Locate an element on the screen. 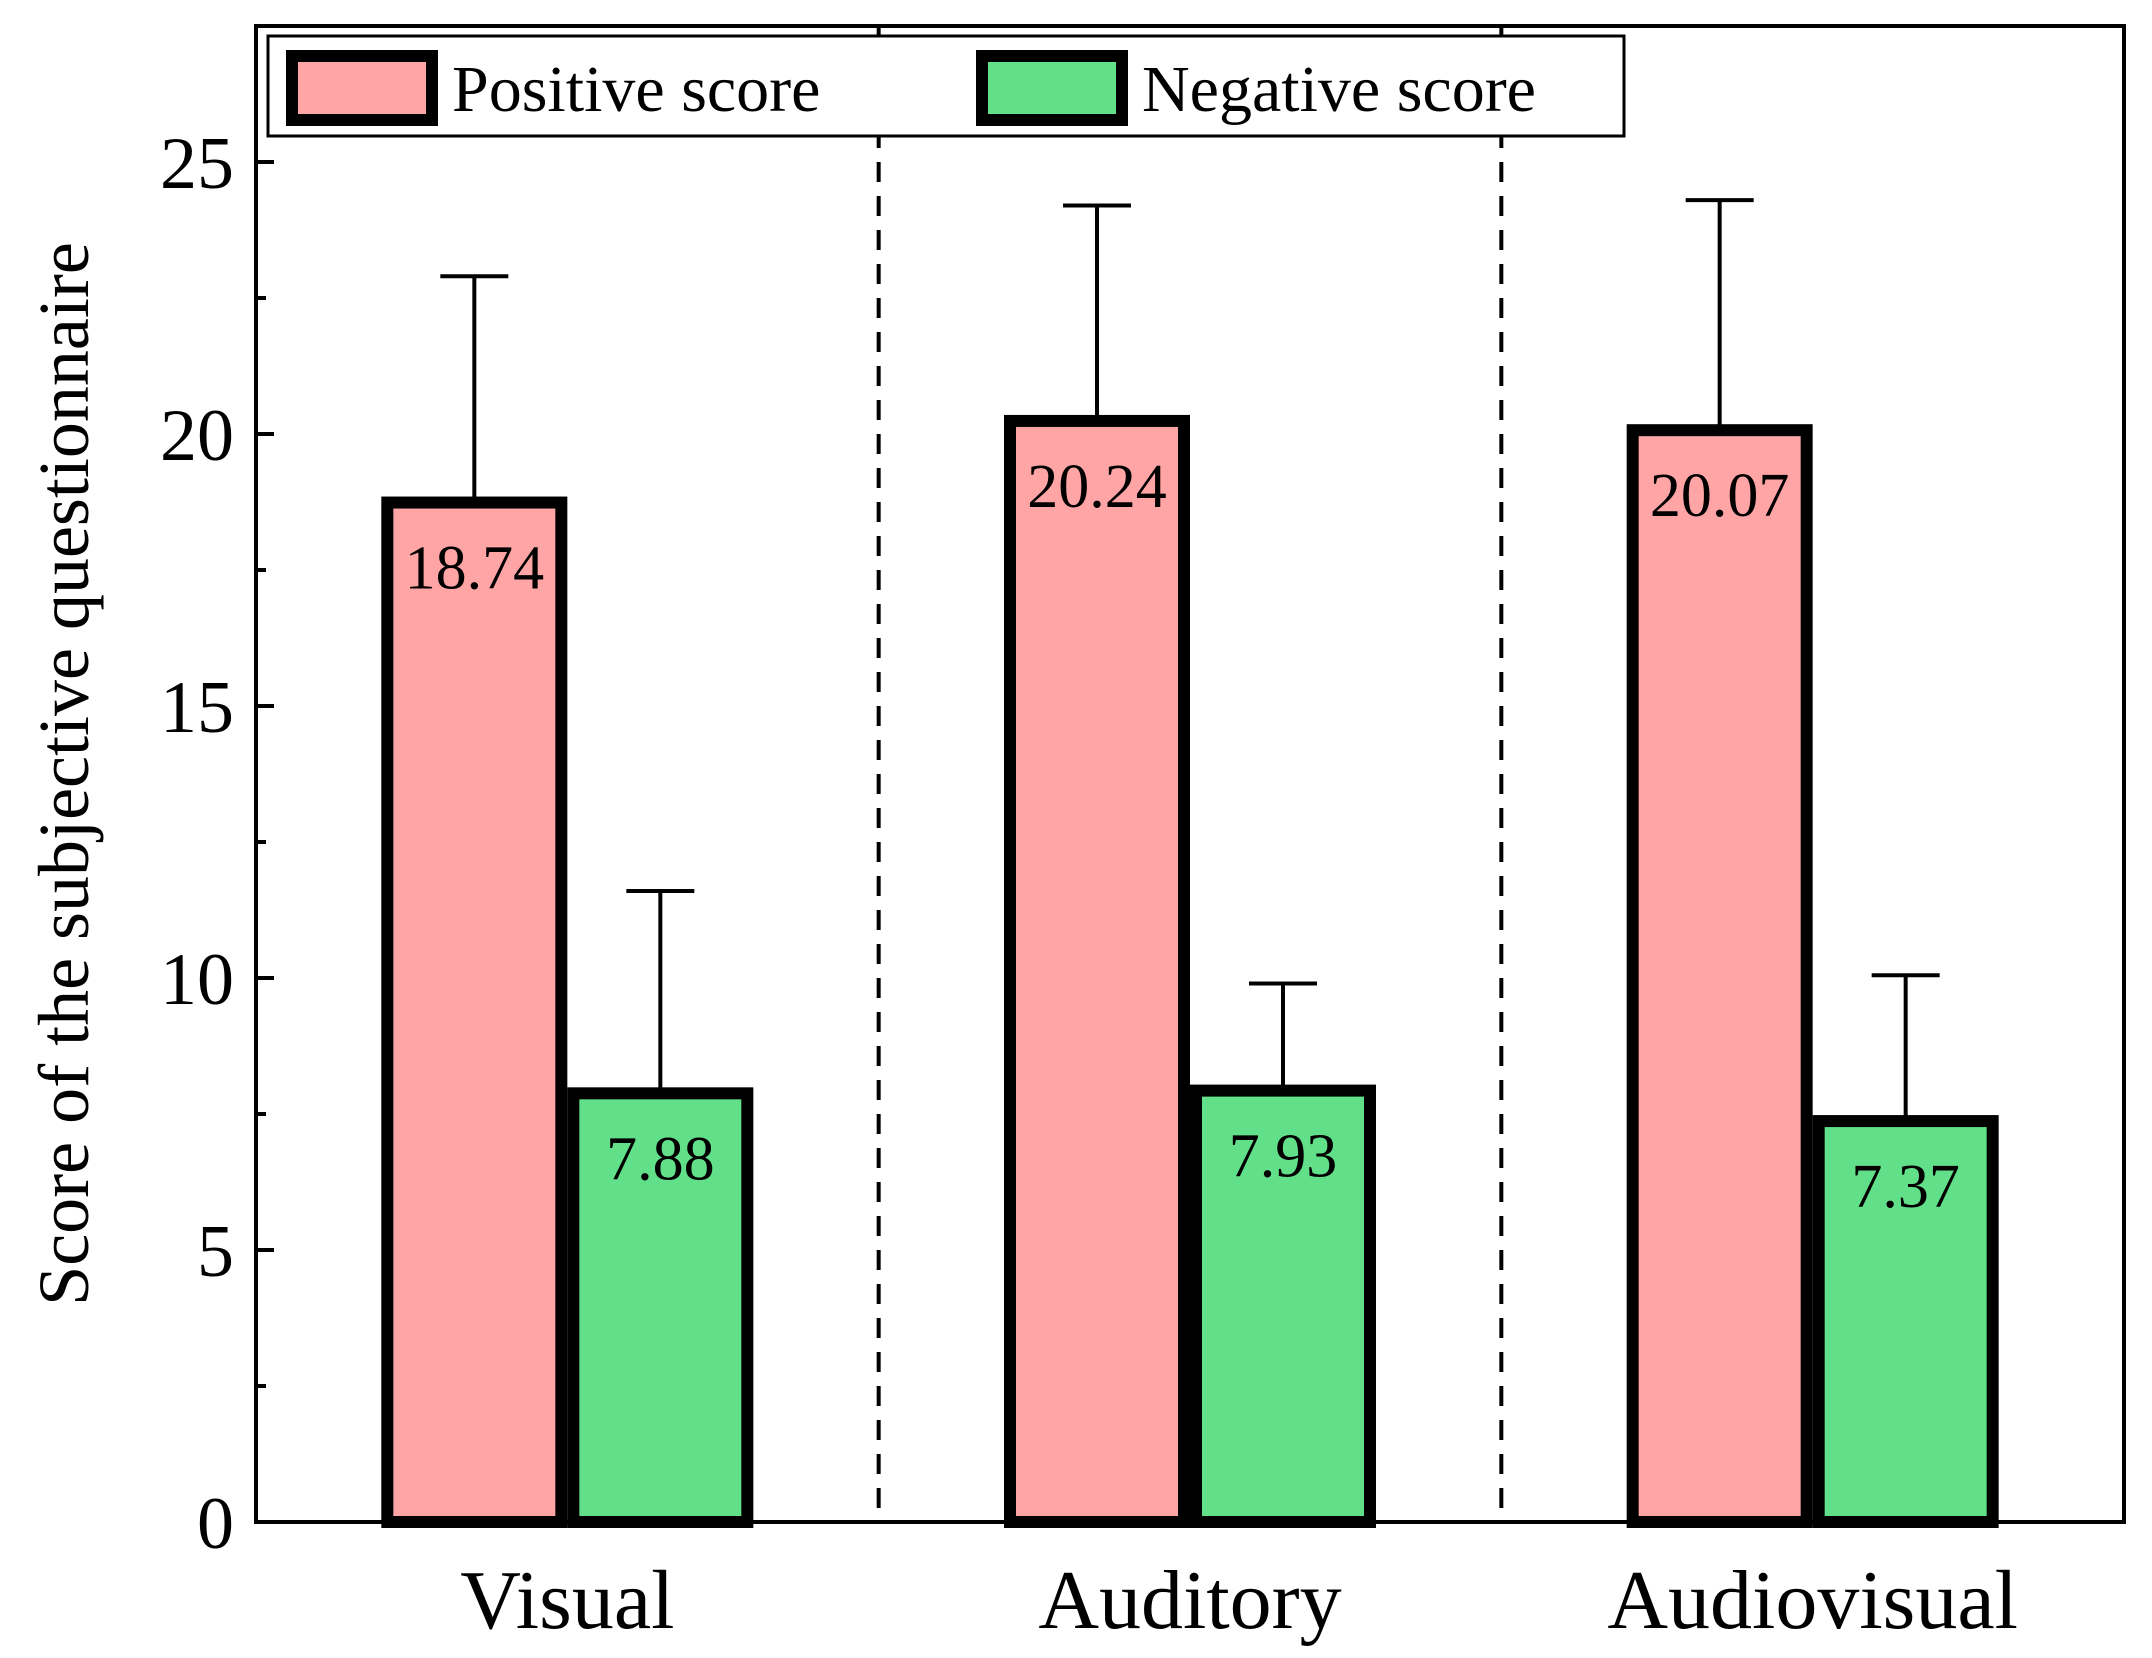 The height and width of the screenshot is (1658, 2152). bar-value-label: 20.24 is located at coordinates (1097, 487).